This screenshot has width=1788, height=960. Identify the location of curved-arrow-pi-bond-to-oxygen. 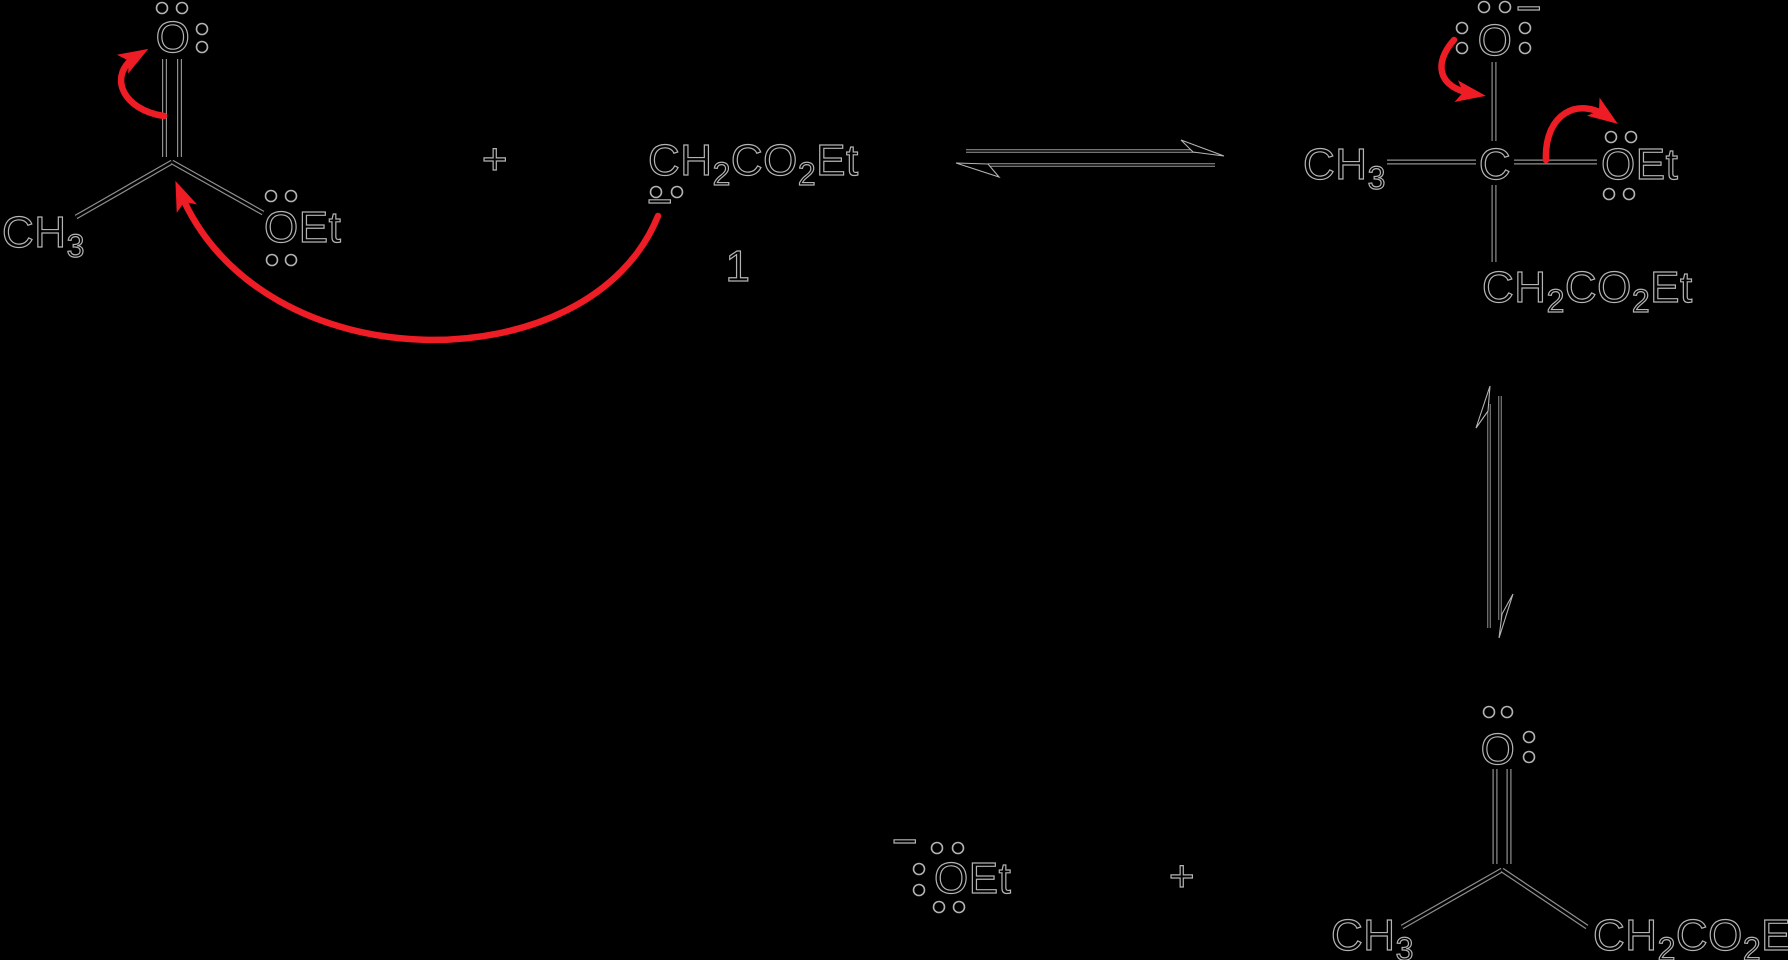
(142, 84).